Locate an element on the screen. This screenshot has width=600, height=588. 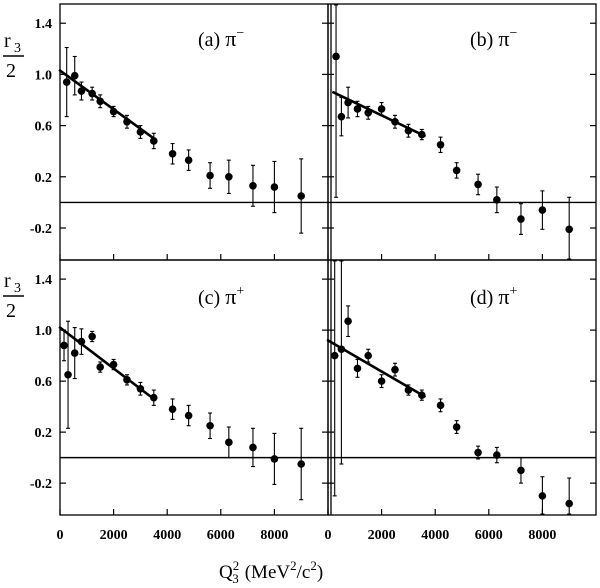
fit-line is located at coordinates (107, 104).